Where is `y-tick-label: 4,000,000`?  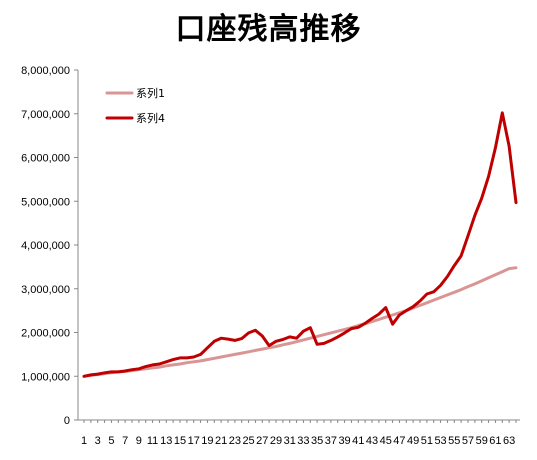
y-tick-label: 4,000,000 is located at coordinates (45, 246).